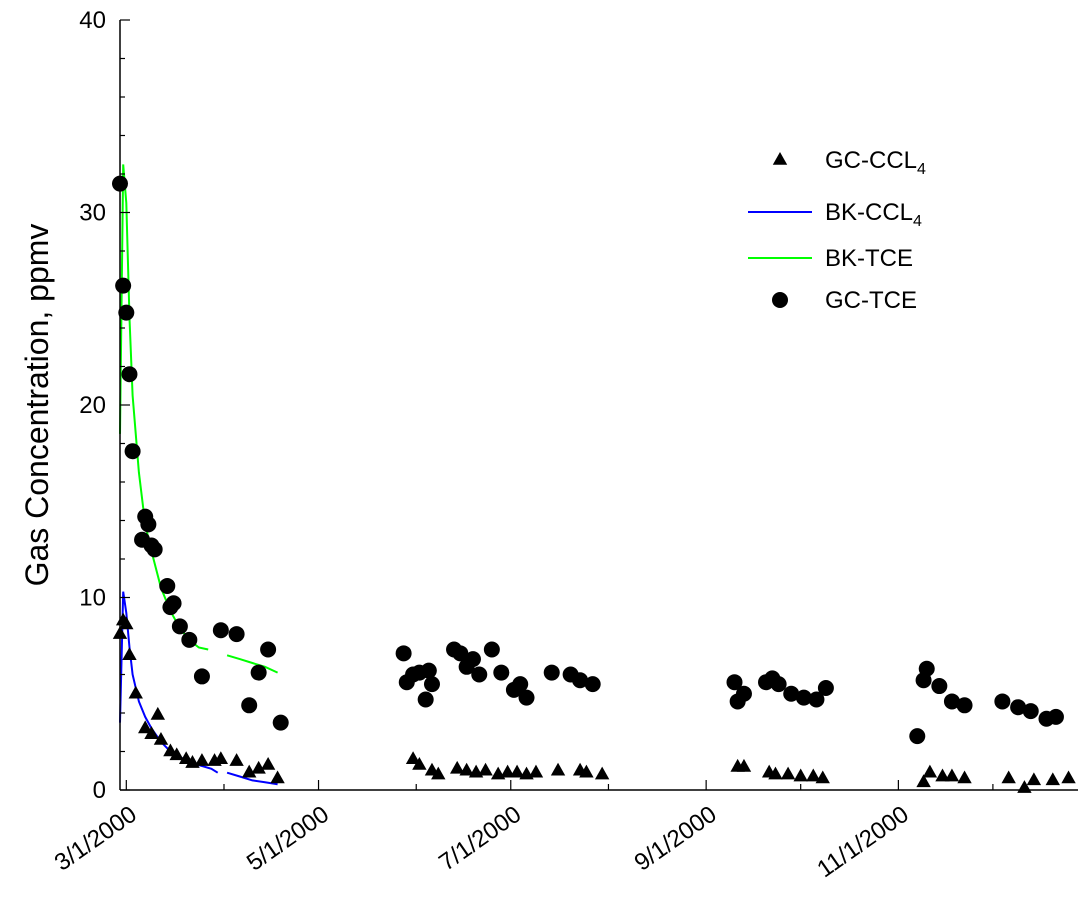  What do you see at coordinates (198, 688) in the screenshot?
I see `series-line-bk-ccl4` at bounding box center [198, 688].